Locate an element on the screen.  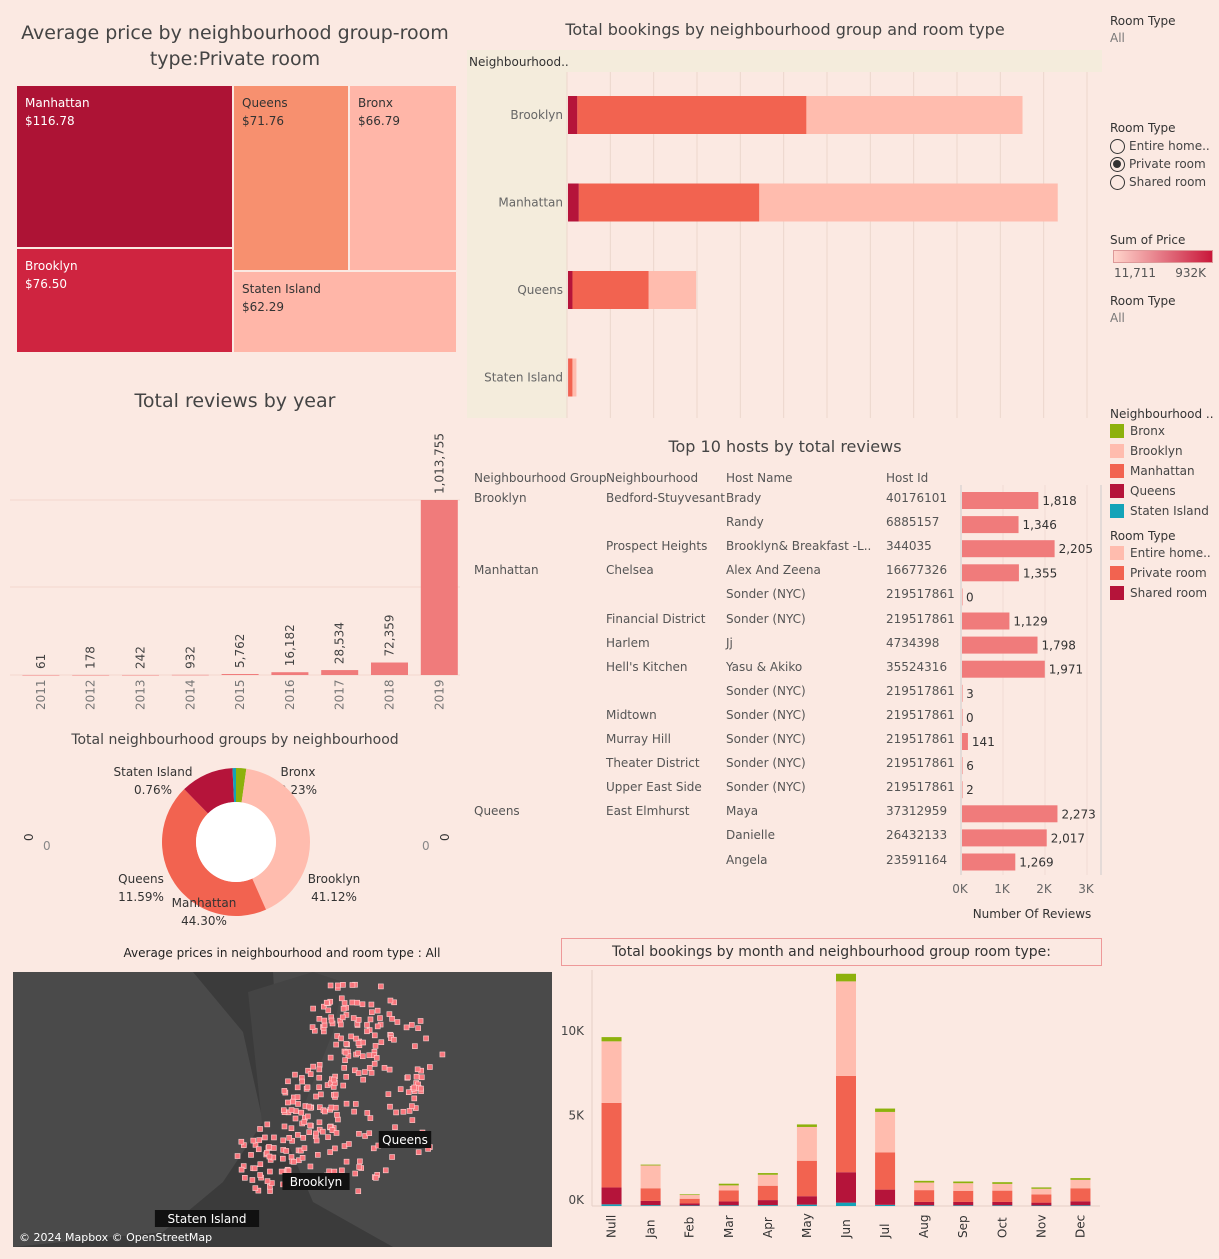
hosts-cell-id: 219517861 is located at coordinates (920, 618).